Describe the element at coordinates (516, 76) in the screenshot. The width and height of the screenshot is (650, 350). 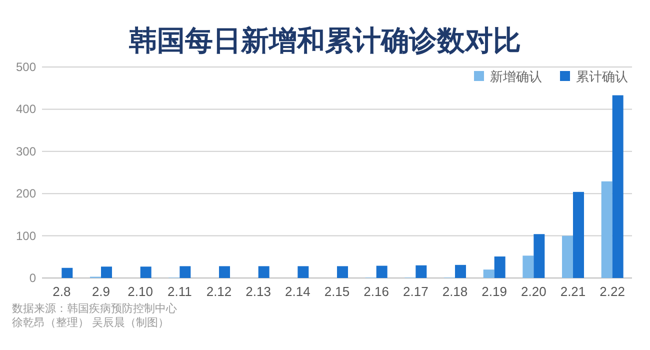
I see `legend-label: 新增确认` at that location.